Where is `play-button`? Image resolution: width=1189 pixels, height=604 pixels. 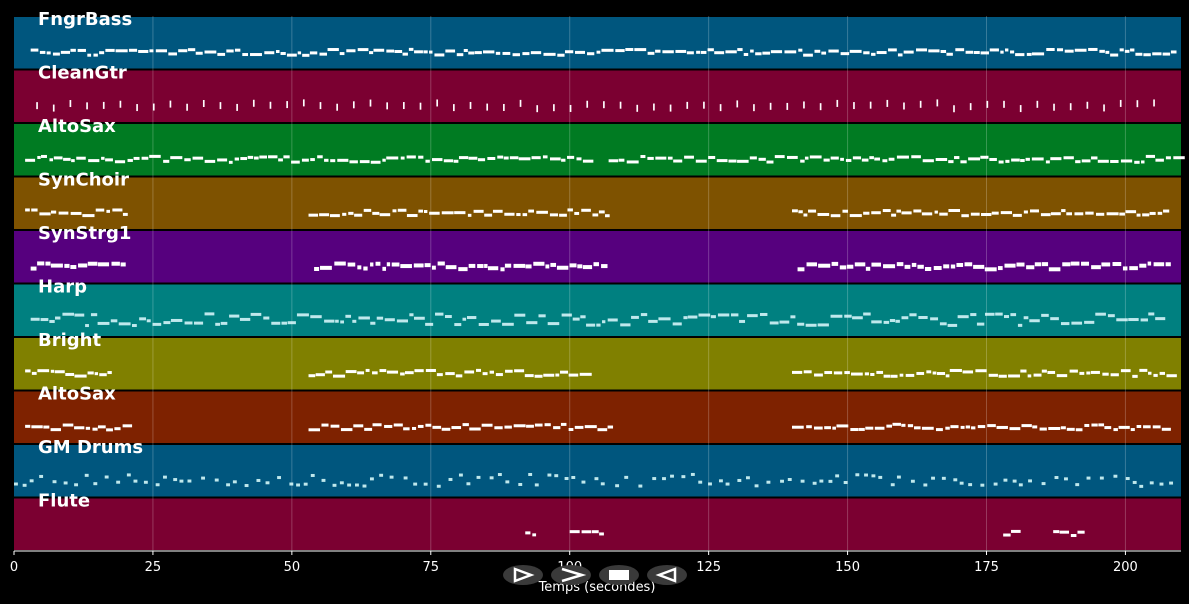
play-button is located at coordinates (523, 575).